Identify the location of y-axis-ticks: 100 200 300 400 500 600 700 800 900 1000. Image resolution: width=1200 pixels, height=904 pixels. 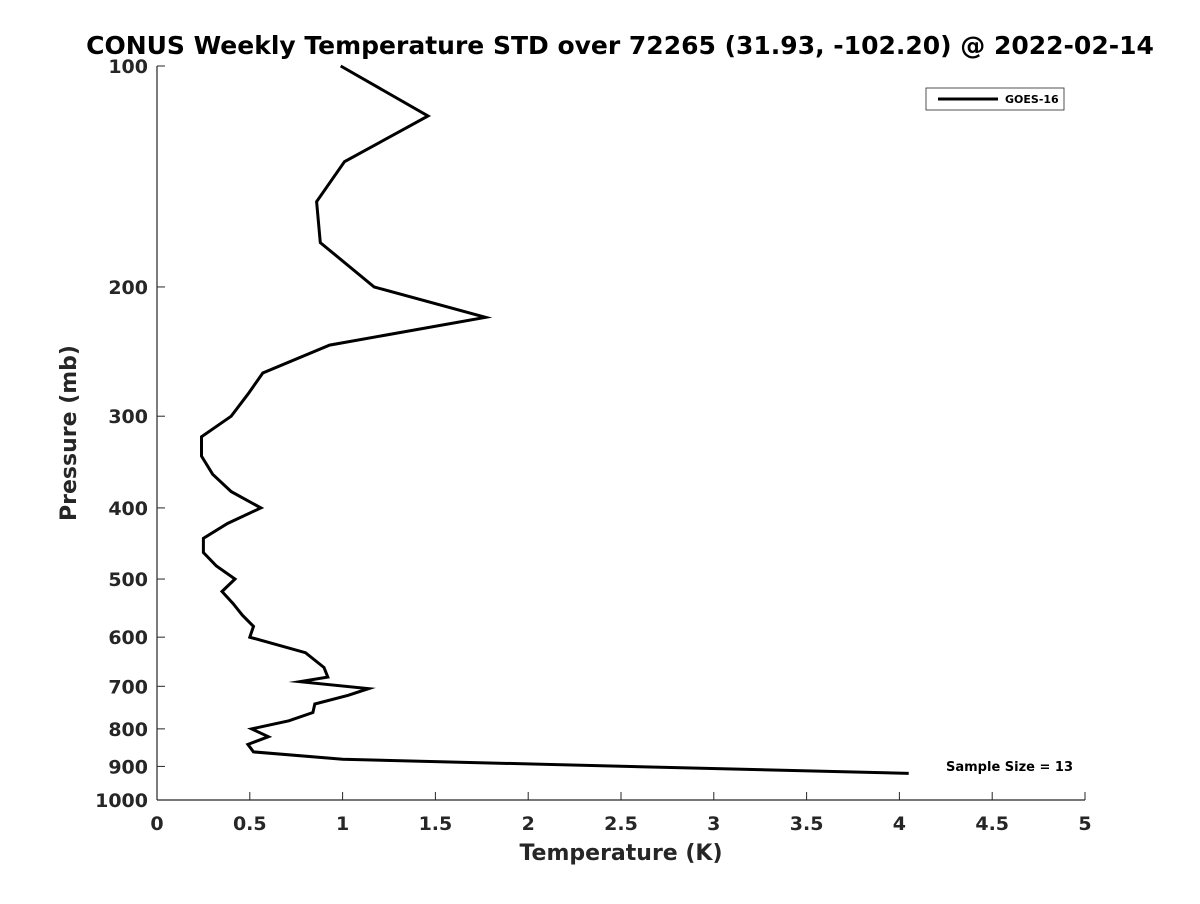
(130, 434).